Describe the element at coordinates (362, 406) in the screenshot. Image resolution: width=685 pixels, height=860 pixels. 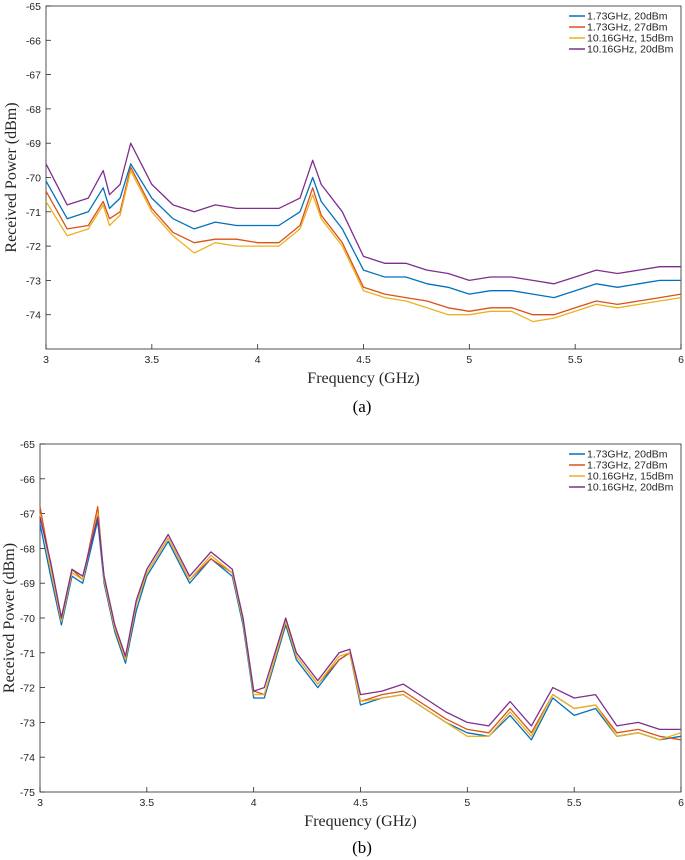
I see `figure-caption: (a)` at that location.